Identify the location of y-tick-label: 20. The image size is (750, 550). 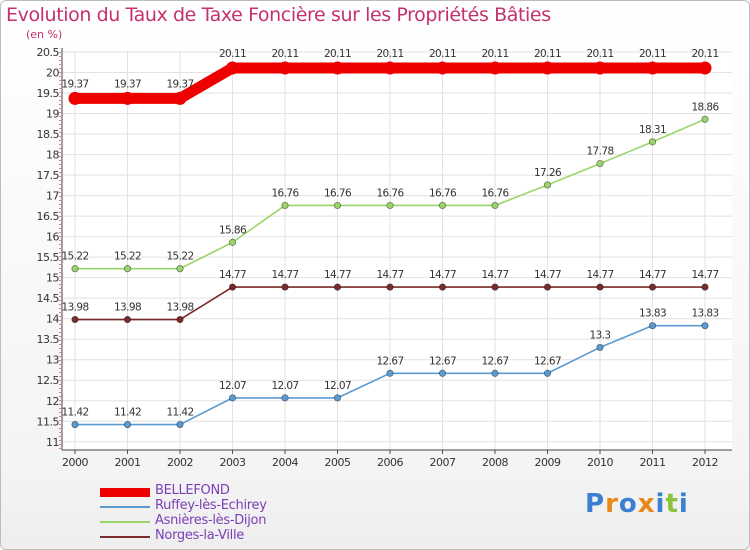
(52, 73).